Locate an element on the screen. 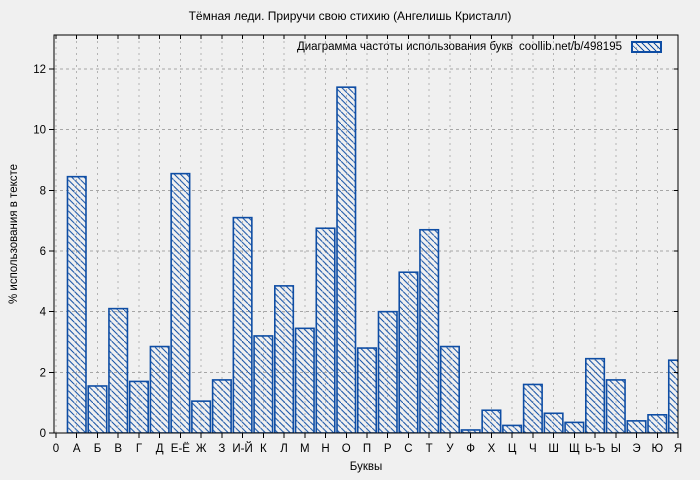 The width and height of the screenshot is (700, 480). x-tick-label: Л is located at coordinates (284, 449).